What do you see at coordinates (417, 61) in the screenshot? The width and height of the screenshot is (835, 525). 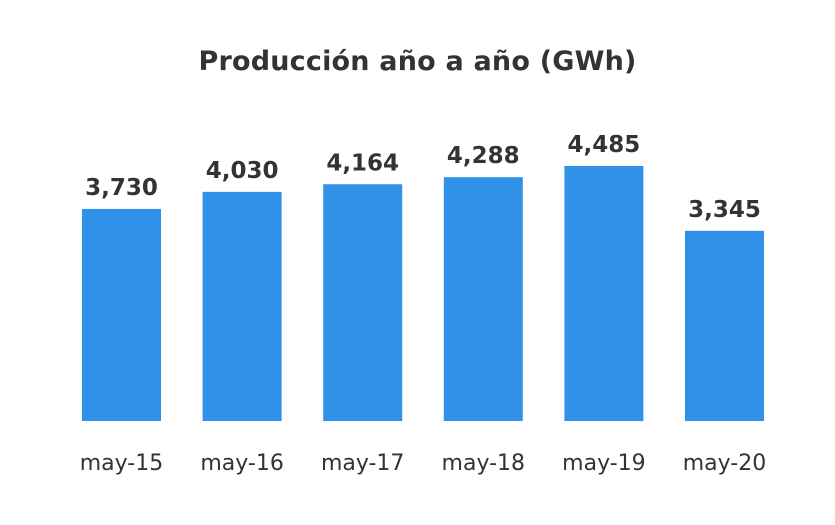 I see `chart-title: Producción año a año (GWh)` at bounding box center [417, 61].